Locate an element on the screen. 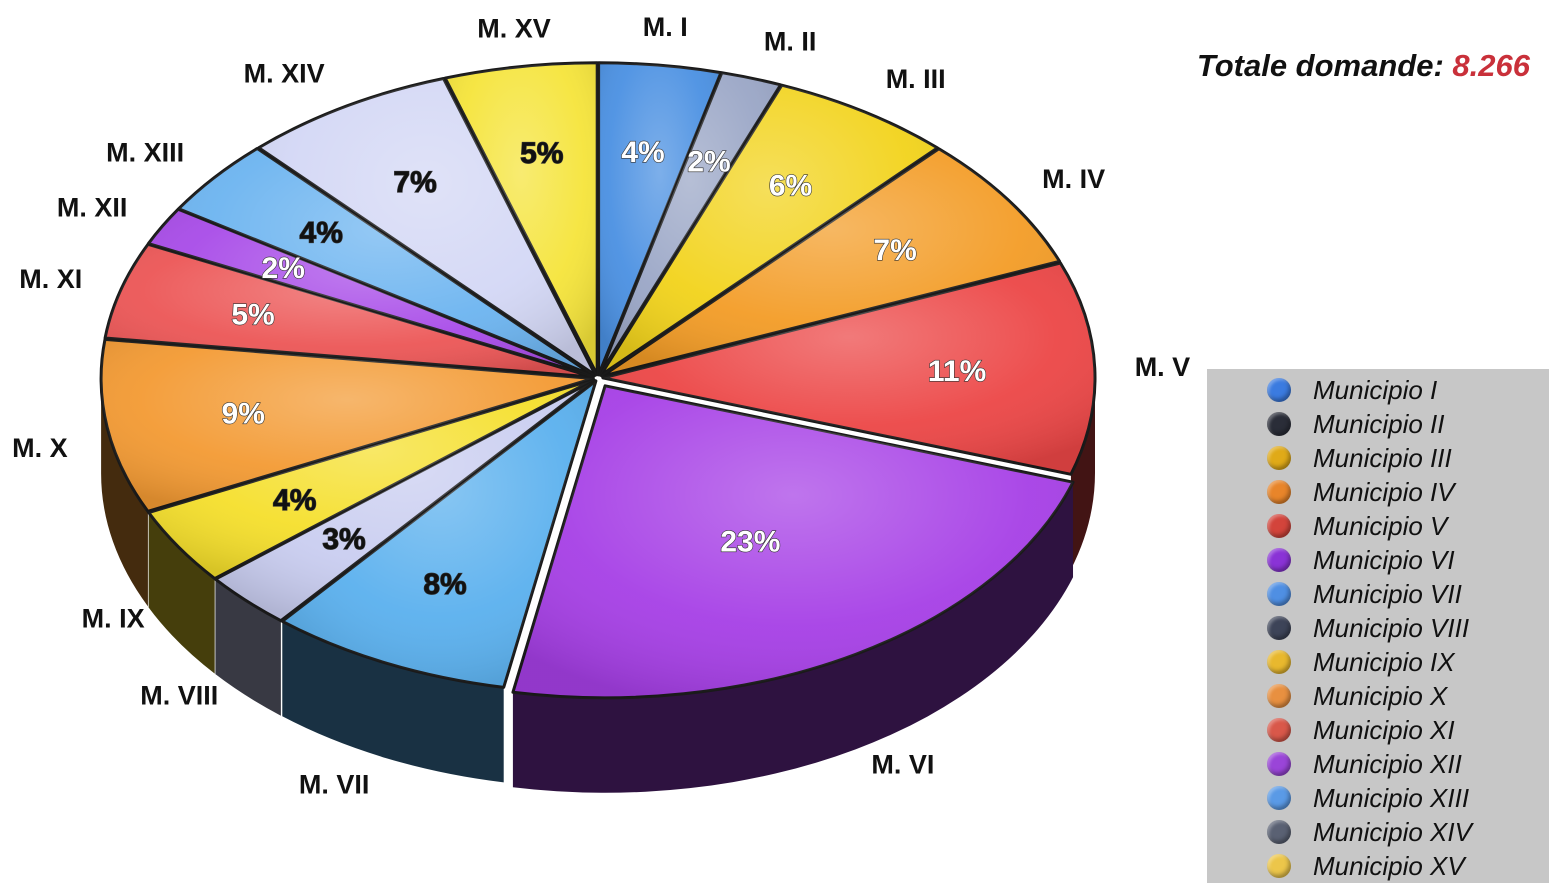 The image size is (1549, 883). percentage-label: 8% is located at coordinates (444, 584).